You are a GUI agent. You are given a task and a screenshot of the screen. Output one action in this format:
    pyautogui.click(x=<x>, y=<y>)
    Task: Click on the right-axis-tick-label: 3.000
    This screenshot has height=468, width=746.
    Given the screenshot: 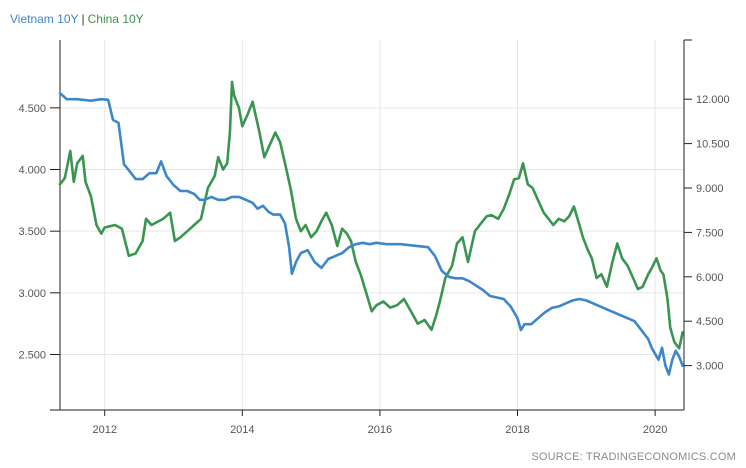 What is the action you would take?
    pyautogui.click(x=710, y=367)
    